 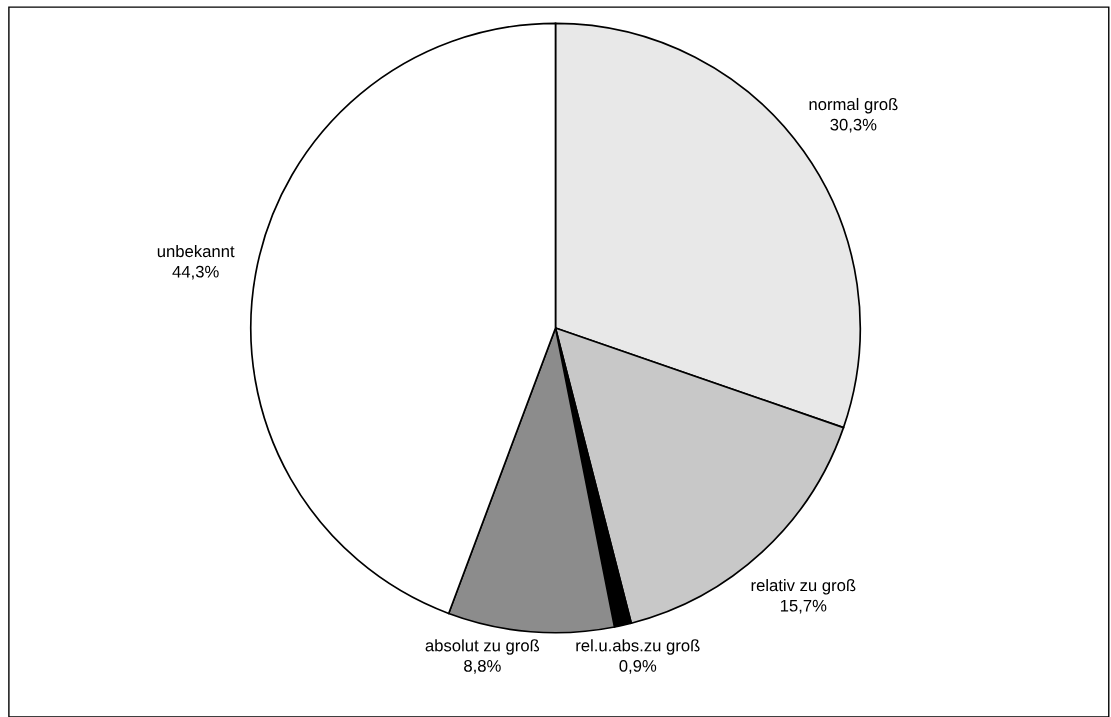 I want to click on slice-label: relativ zu groß, so click(x=803, y=586).